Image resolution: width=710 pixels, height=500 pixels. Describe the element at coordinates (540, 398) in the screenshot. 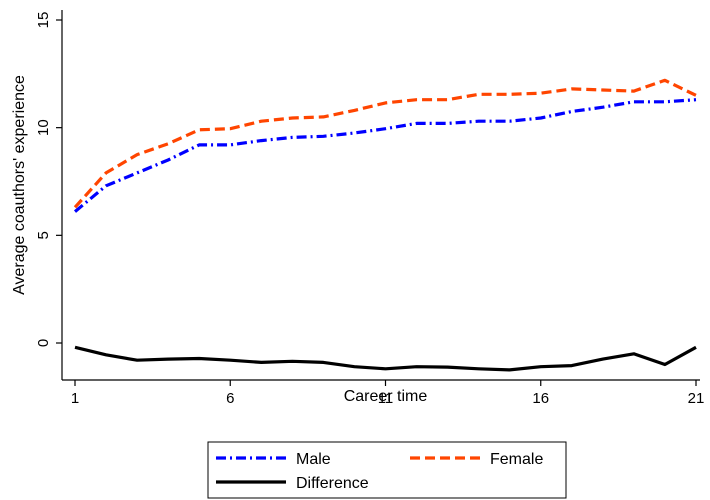

I see `x-tick-label: 16` at that location.